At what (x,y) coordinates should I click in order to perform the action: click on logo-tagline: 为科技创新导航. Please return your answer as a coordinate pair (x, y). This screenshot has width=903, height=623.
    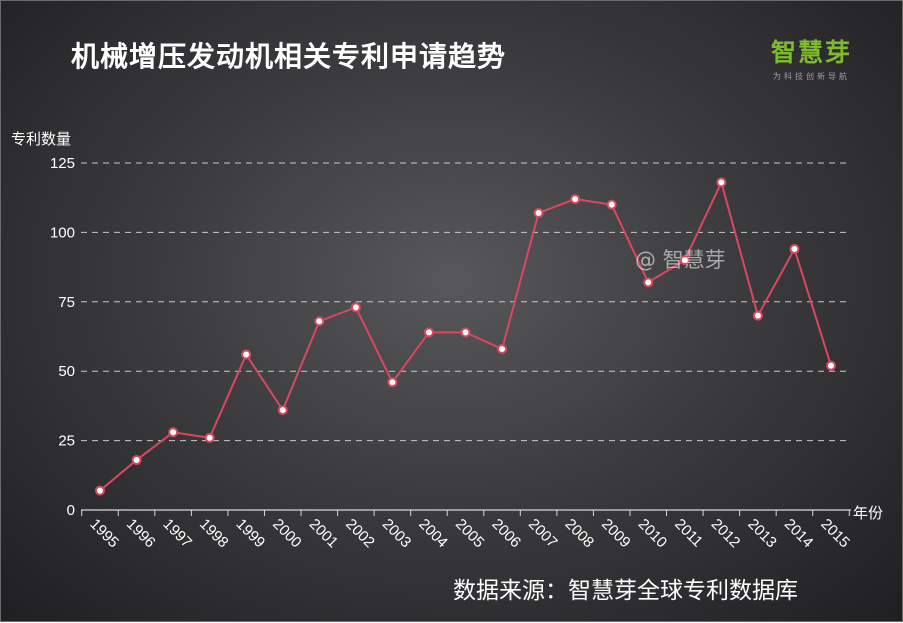
    Looking at the image, I should click on (811, 76).